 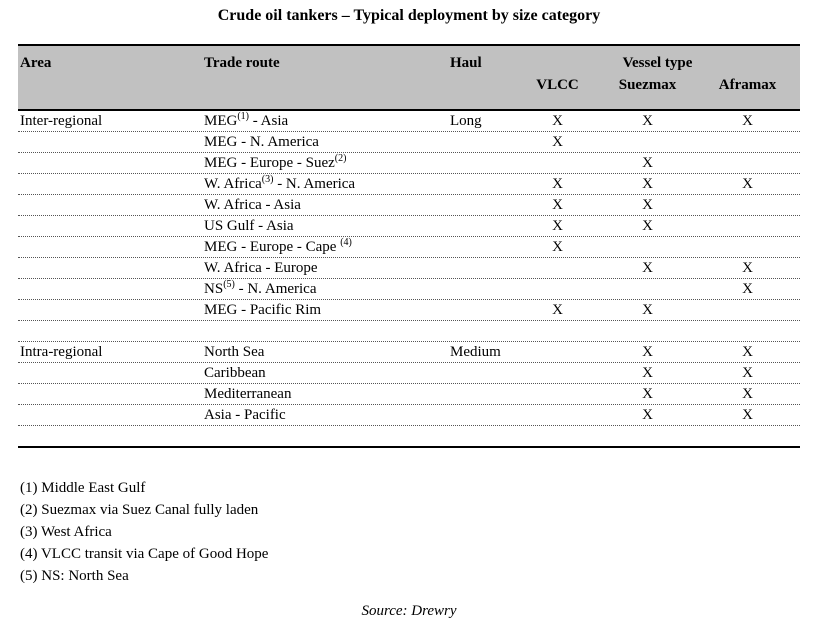 I want to click on trade-route-cell: W. Africa - Europe, so click(x=322, y=268).